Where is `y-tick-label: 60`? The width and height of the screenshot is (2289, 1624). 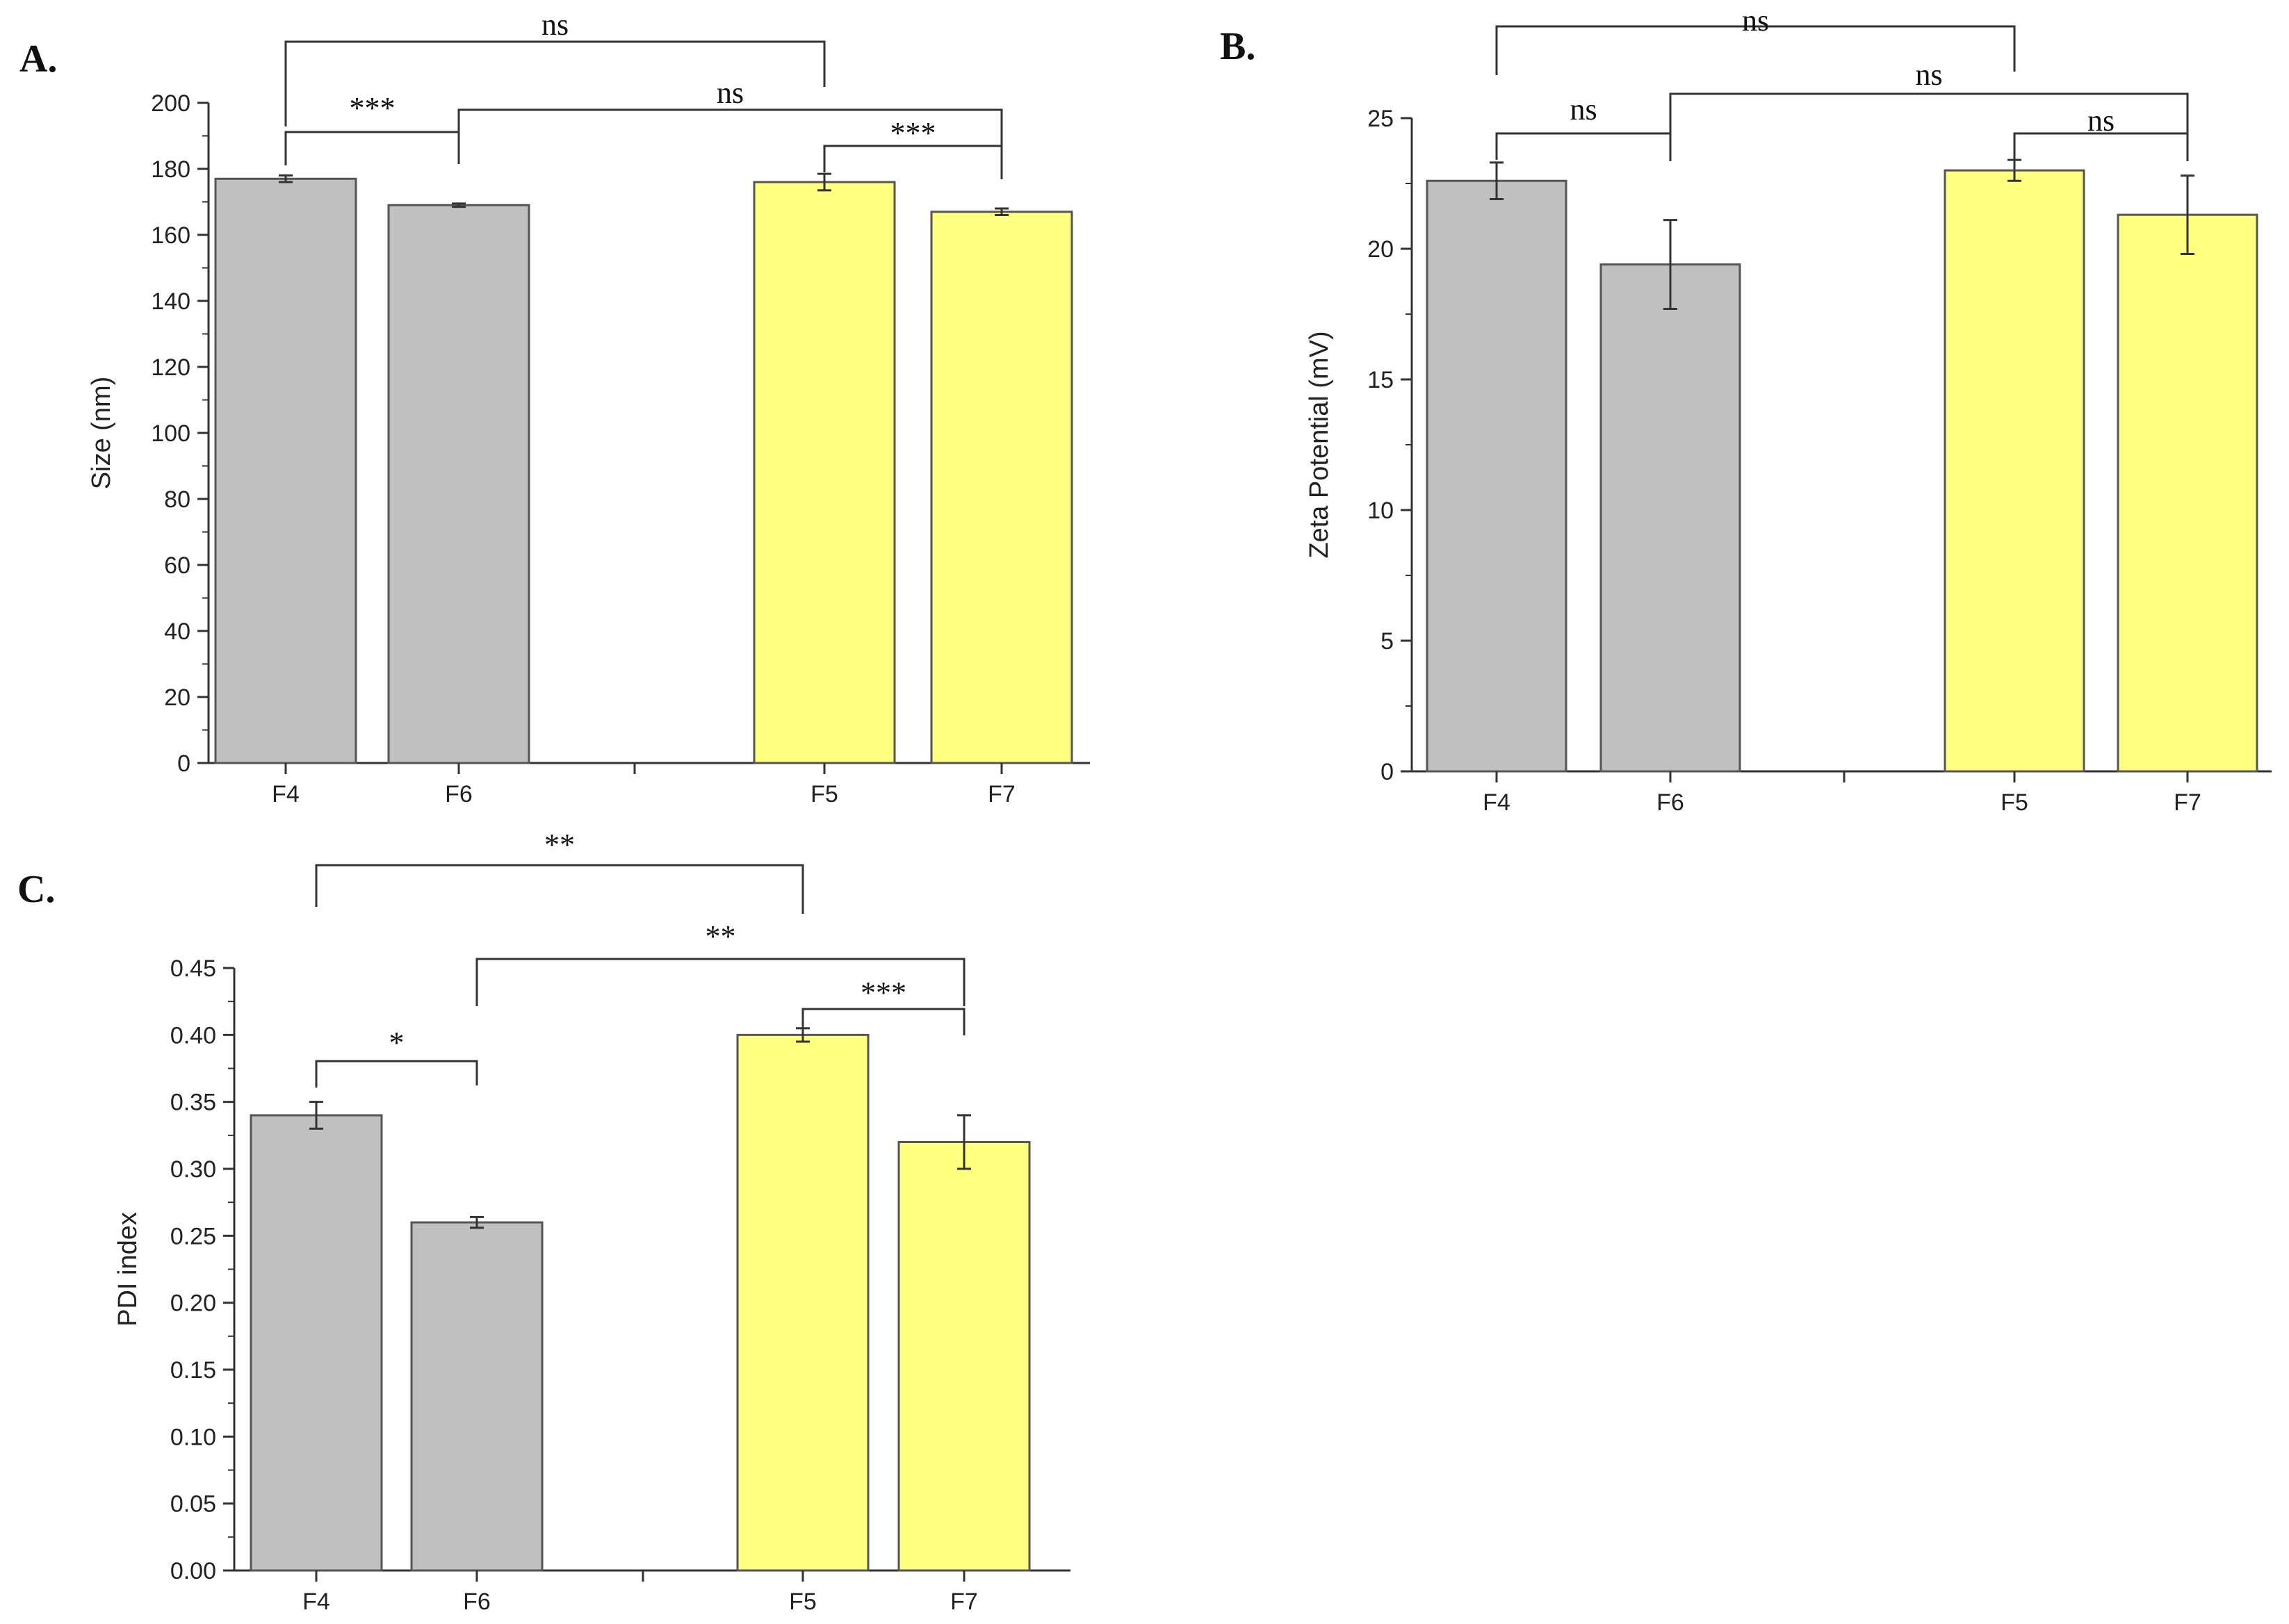 y-tick-label: 60 is located at coordinates (177, 565).